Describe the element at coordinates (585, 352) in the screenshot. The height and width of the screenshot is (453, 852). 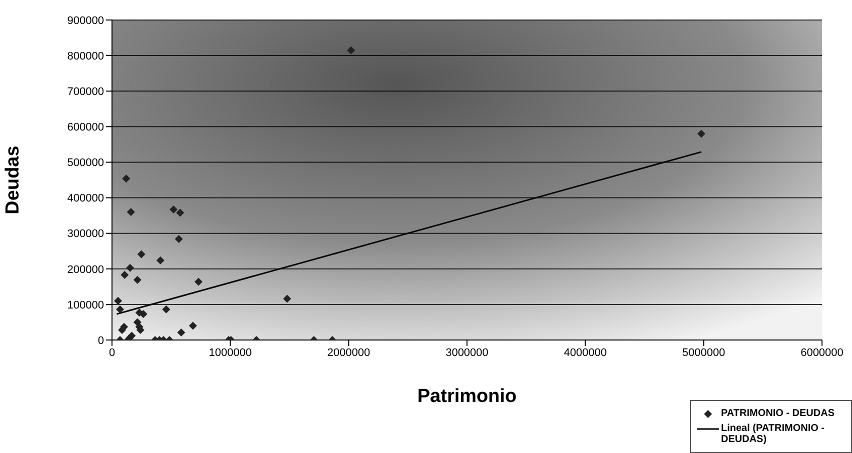
I see `x-tick-label: 4000000` at that location.